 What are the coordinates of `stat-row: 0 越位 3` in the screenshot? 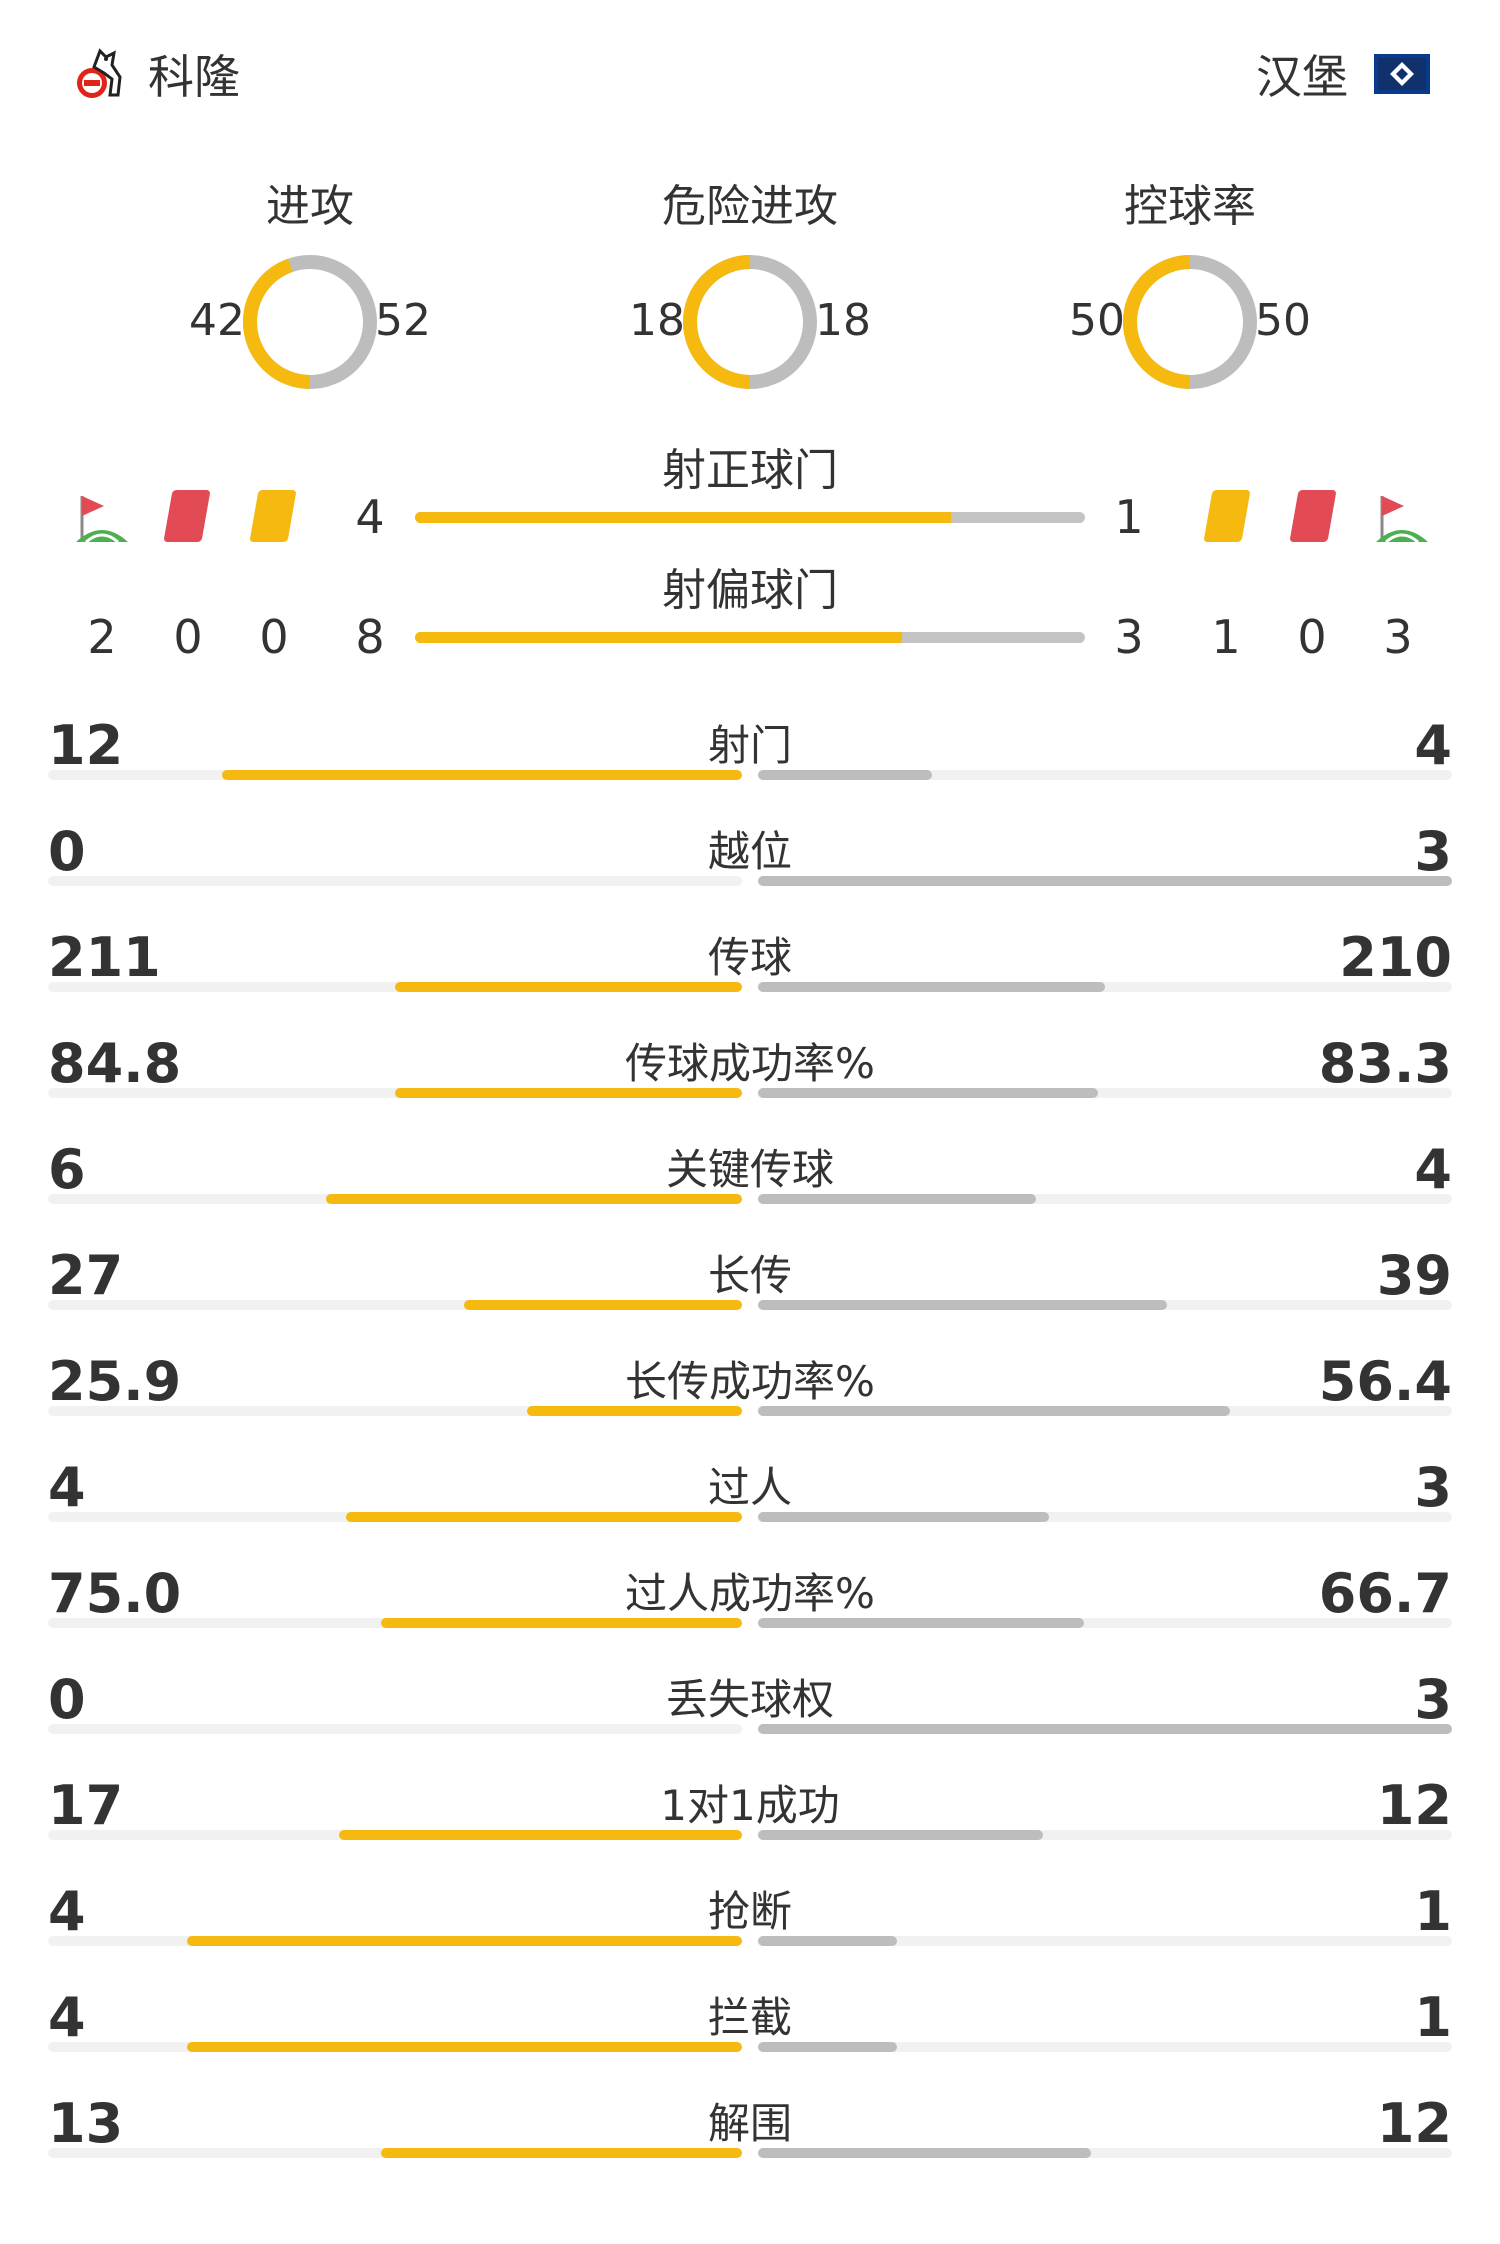 It's located at (750, 865).